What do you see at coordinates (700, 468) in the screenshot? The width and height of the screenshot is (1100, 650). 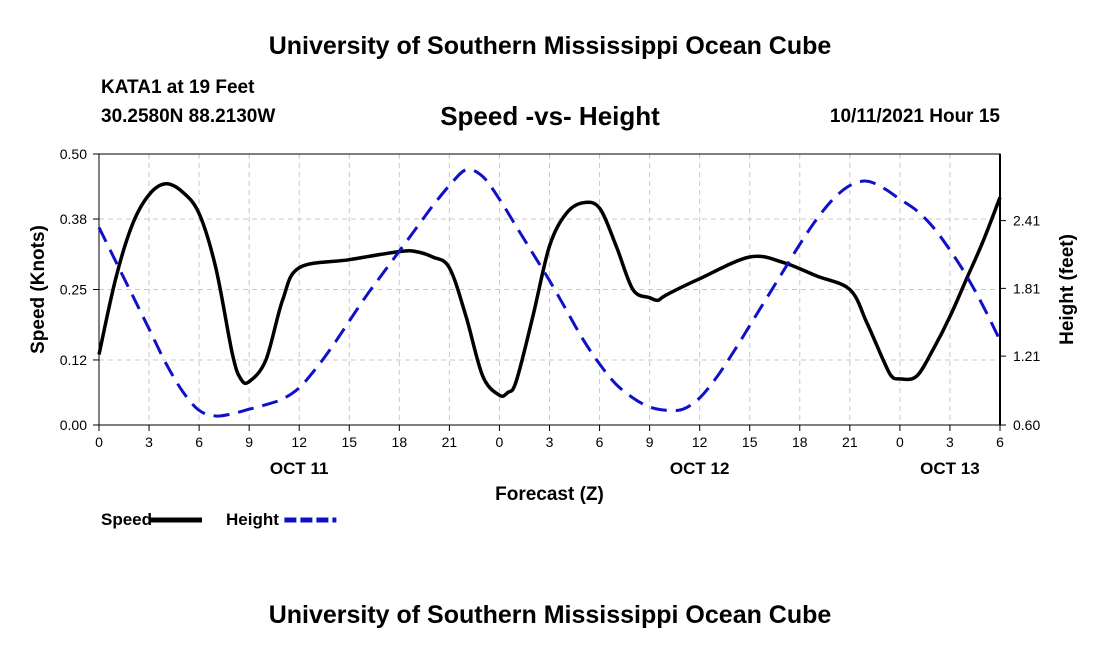 I see `date-label: OCT 12` at bounding box center [700, 468].